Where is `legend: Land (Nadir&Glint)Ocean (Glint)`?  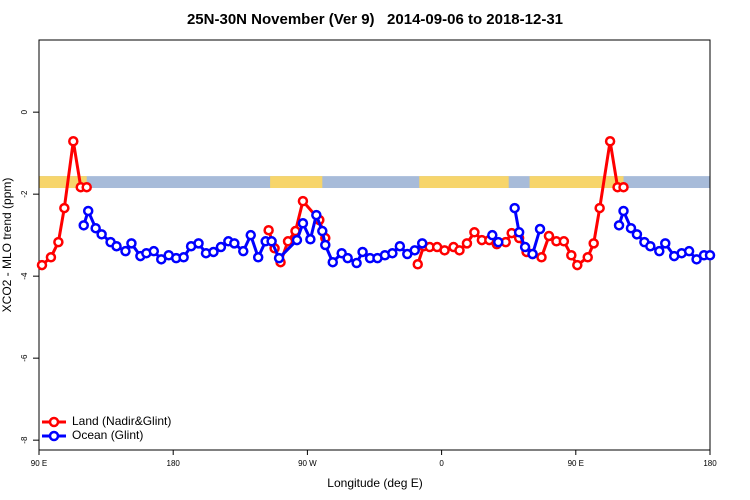 legend: Land (Nadir&Glint)Ocean (Glint) is located at coordinates (106, 428).